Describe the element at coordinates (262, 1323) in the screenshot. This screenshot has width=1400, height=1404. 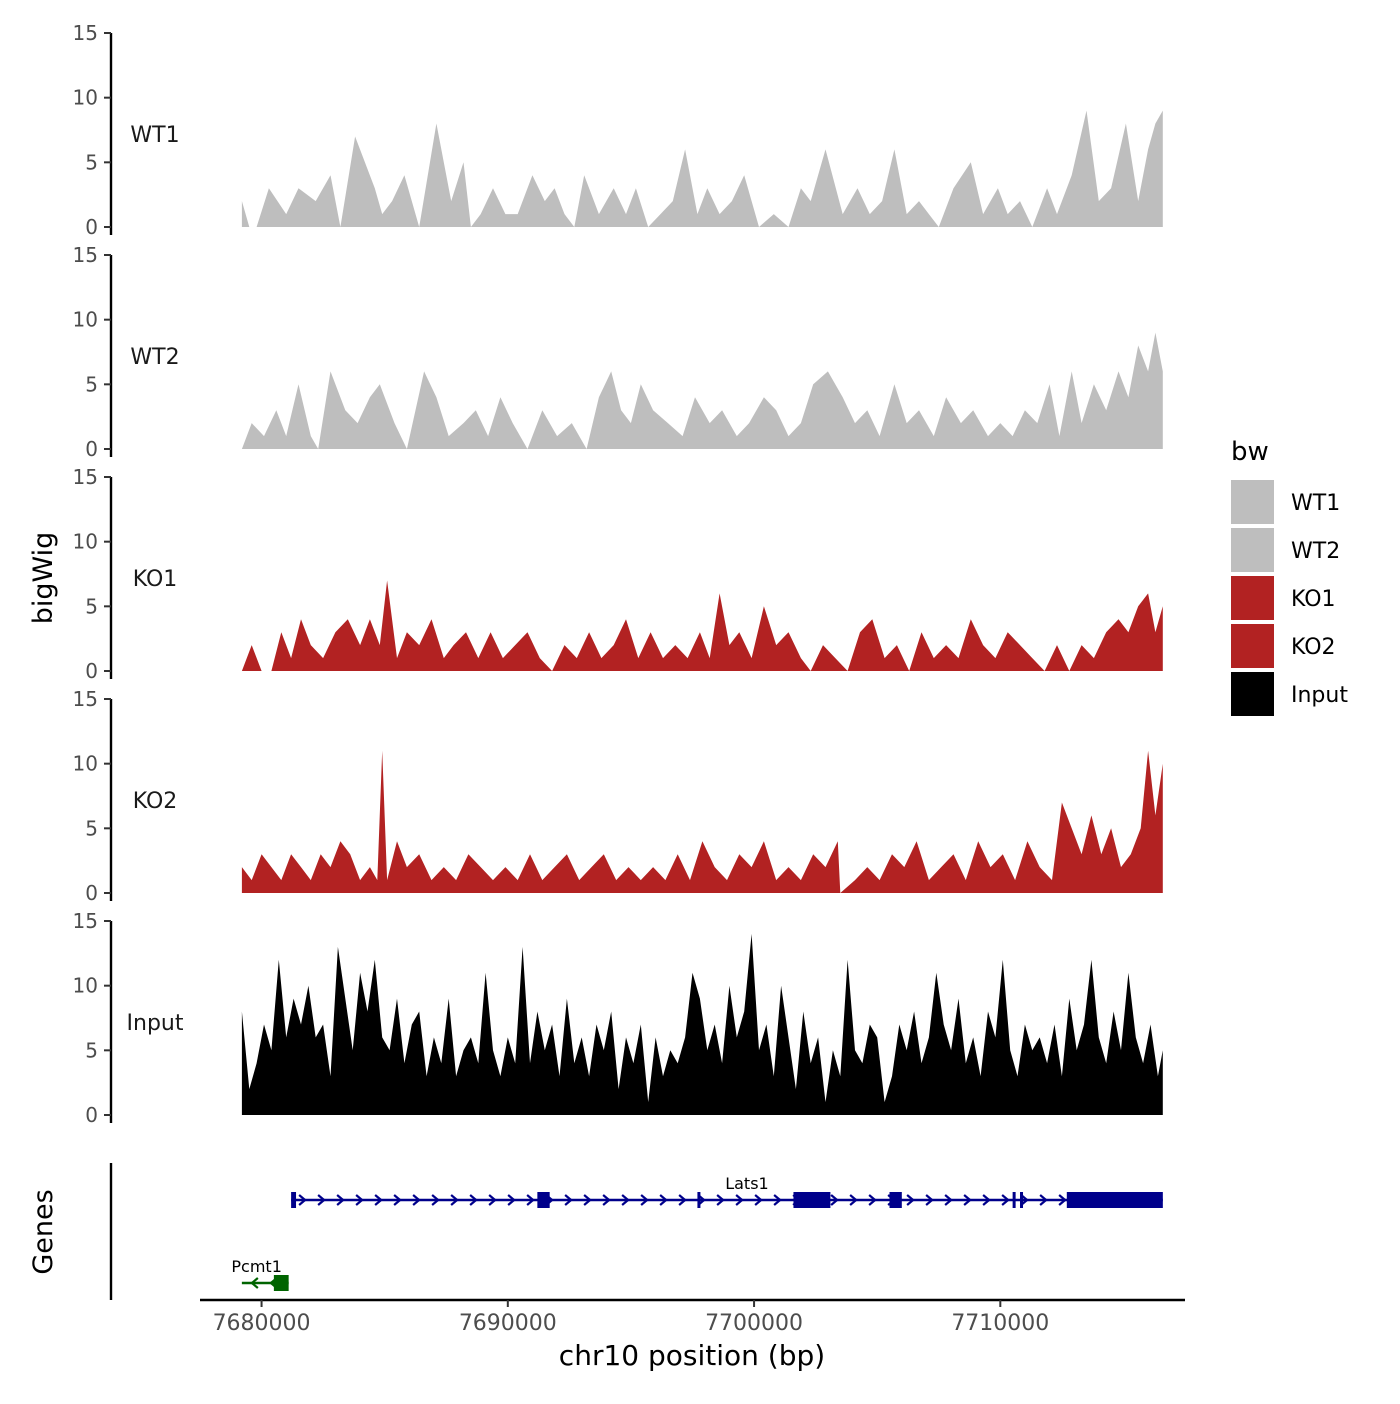
I see `x-tick-label: 7680000` at that location.